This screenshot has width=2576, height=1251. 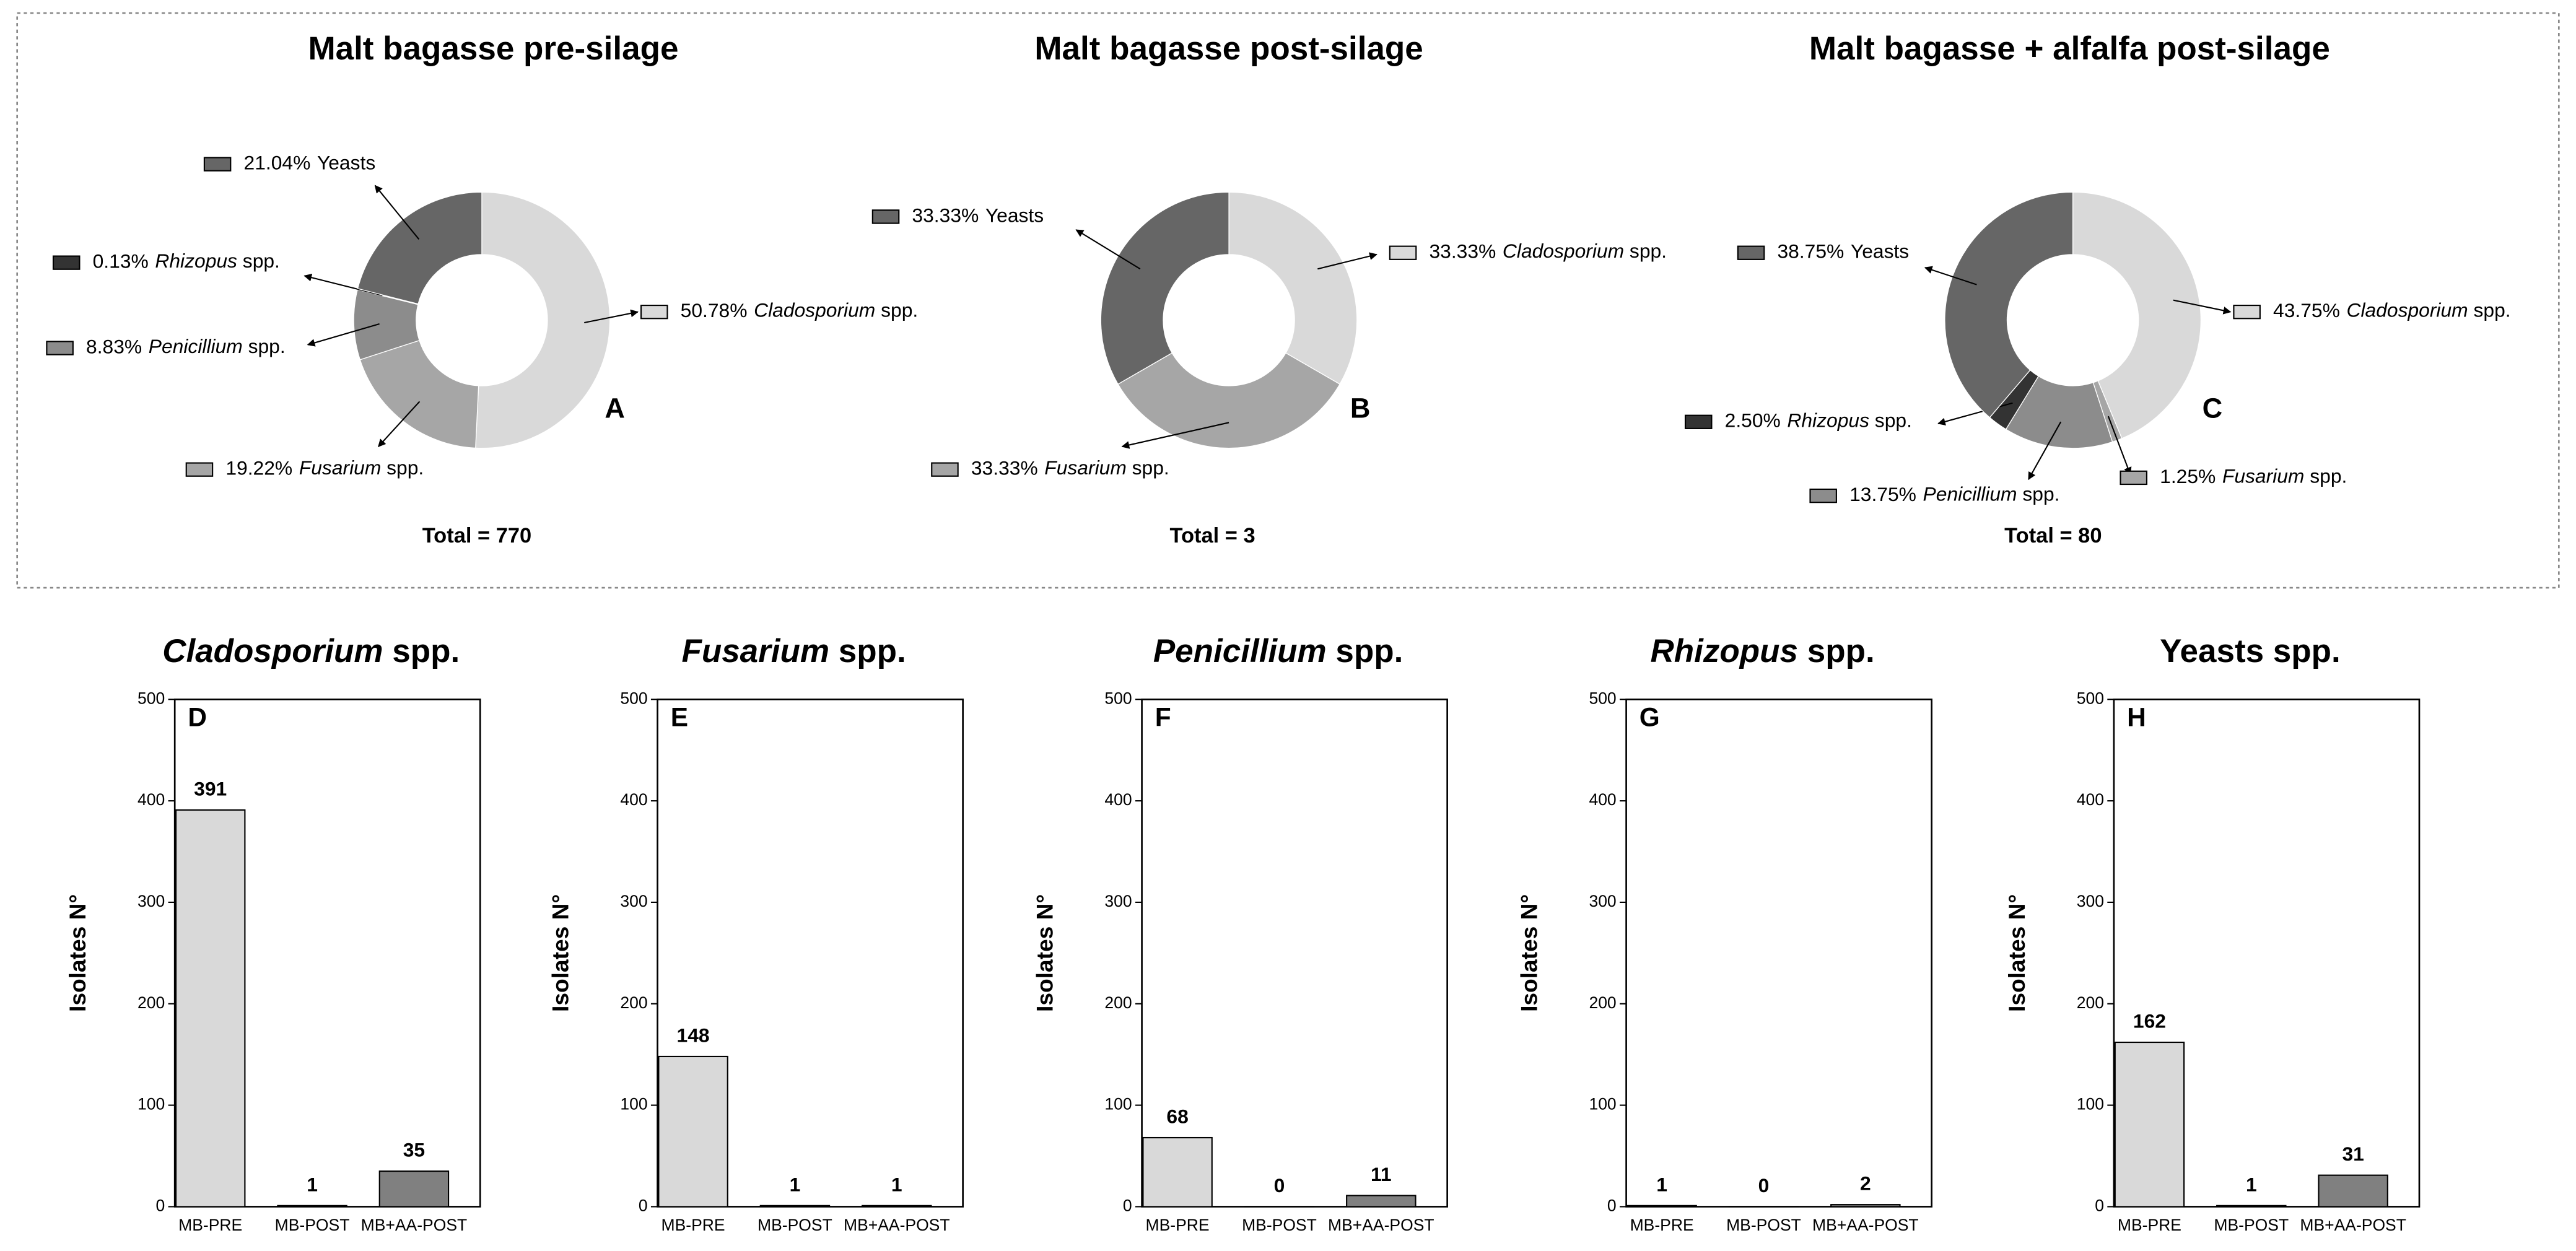 I want to click on chart-title: Malt bagasse pre-silage, so click(x=493, y=48).